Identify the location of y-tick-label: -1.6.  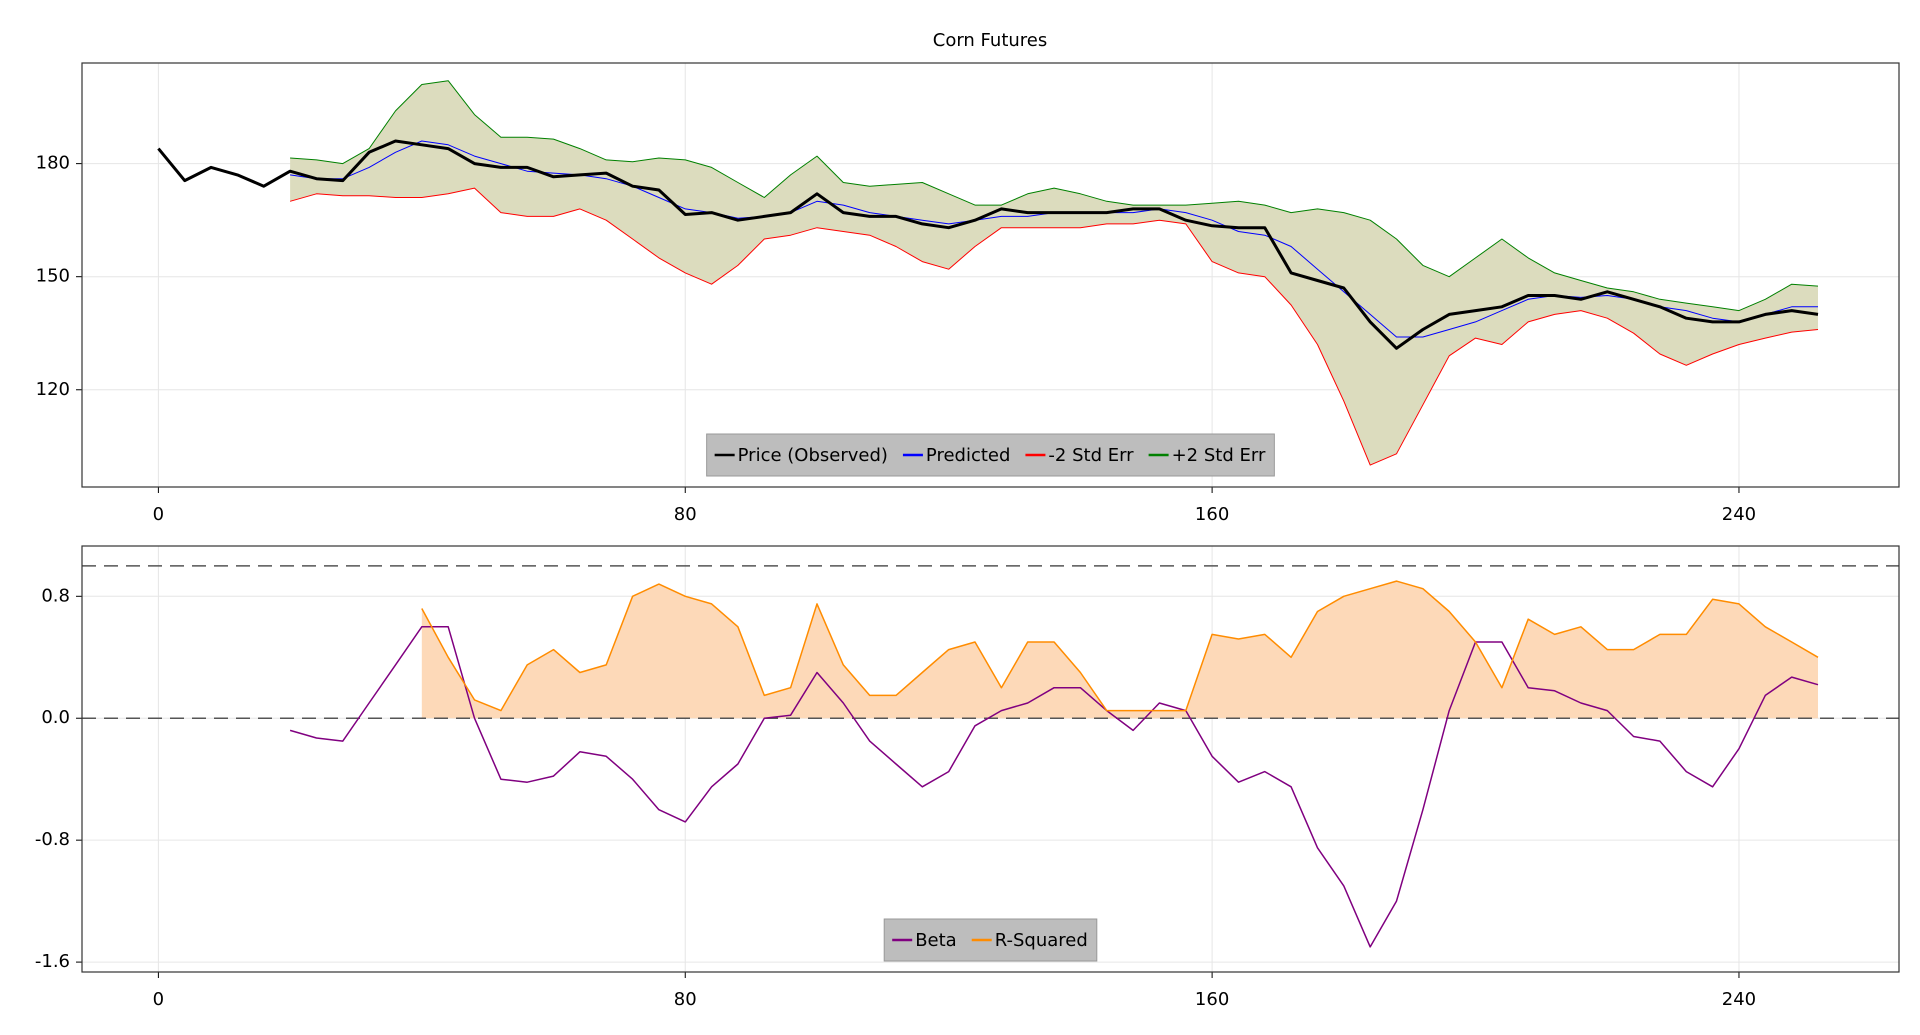
(52, 961).